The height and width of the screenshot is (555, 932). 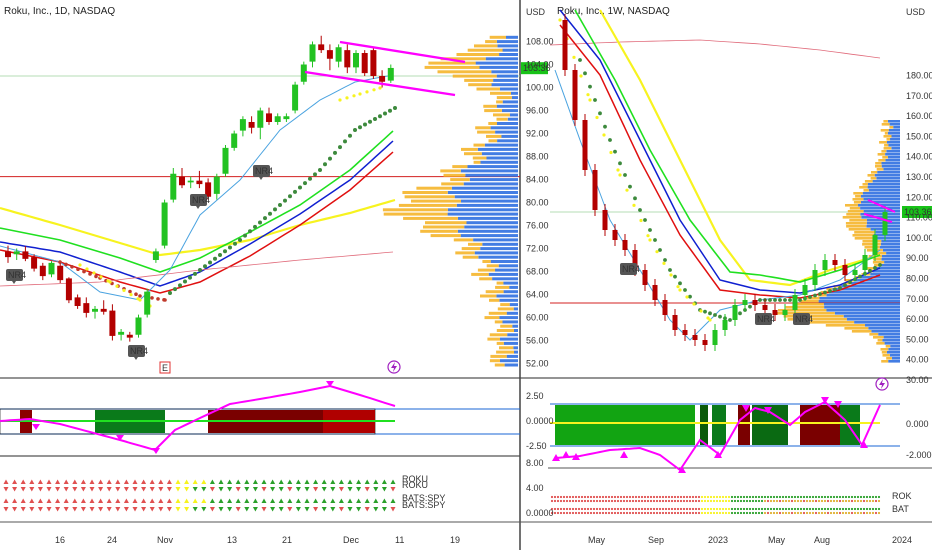 What do you see at coordinates (725, 435) in the screenshot?
I see `right-oscillator-panel` at bounding box center [725, 435].